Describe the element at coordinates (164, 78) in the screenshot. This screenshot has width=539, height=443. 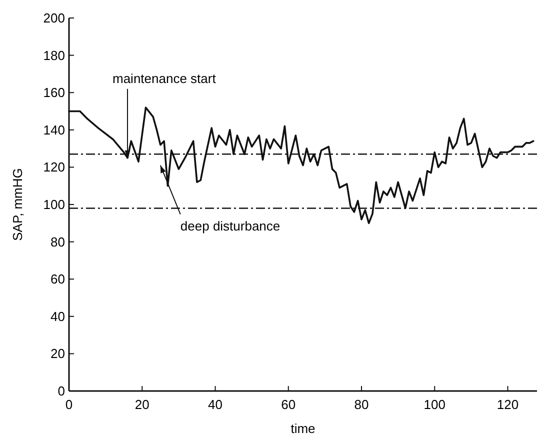
I see `annotation: maintenance start` at that location.